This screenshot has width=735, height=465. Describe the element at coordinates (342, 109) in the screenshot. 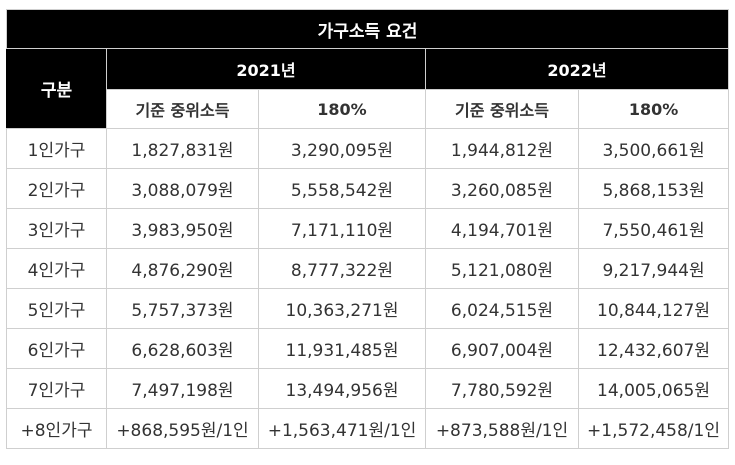

I see `sub-header-180-2021: 180%` at that location.